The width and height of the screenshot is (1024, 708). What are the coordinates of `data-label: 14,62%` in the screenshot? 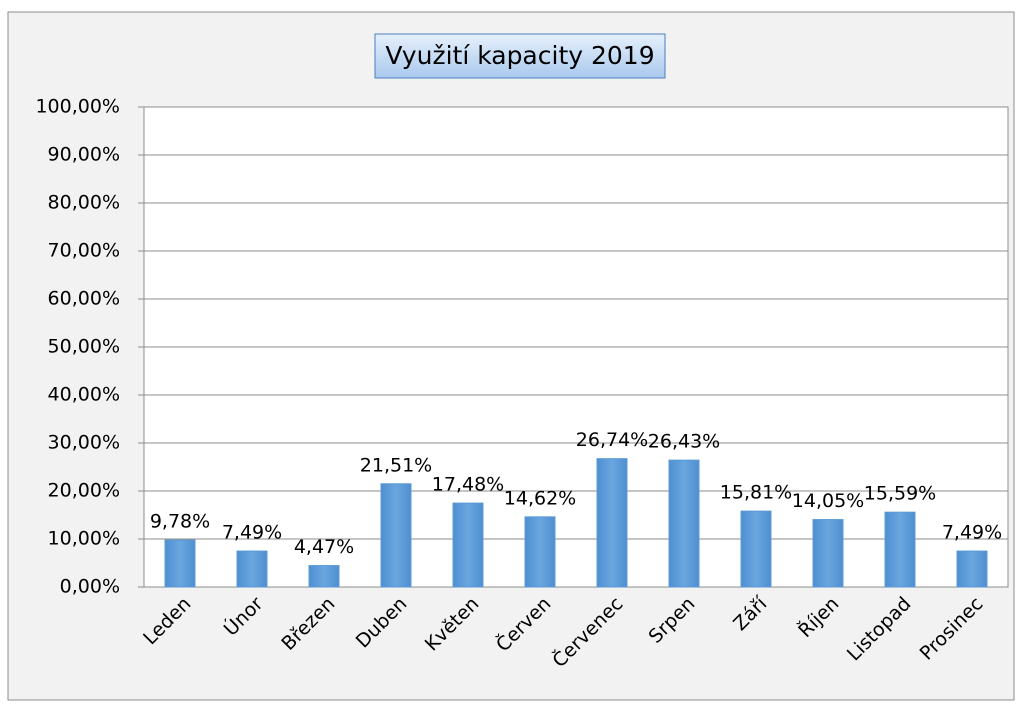 It's located at (540, 498).